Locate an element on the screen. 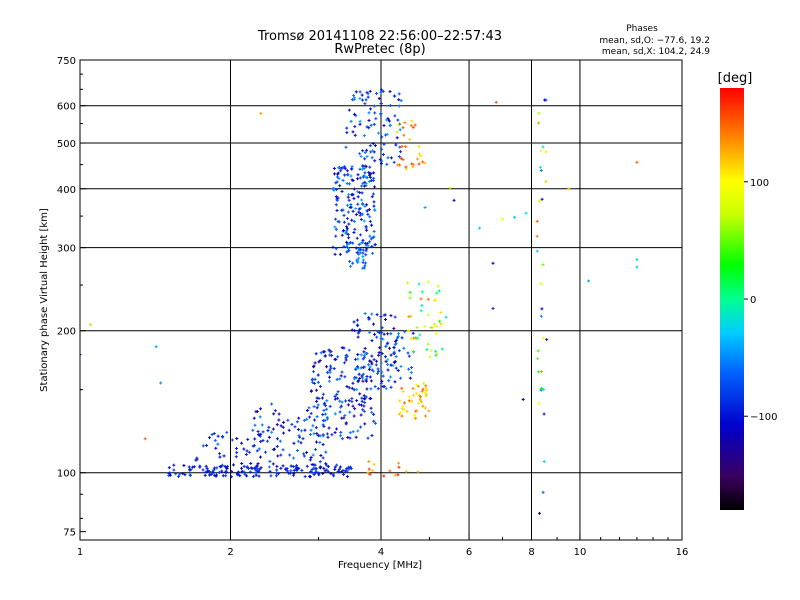 This screenshot has height=600, width=800. colorbar-label: [deg] is located at coordinates (735, 78).